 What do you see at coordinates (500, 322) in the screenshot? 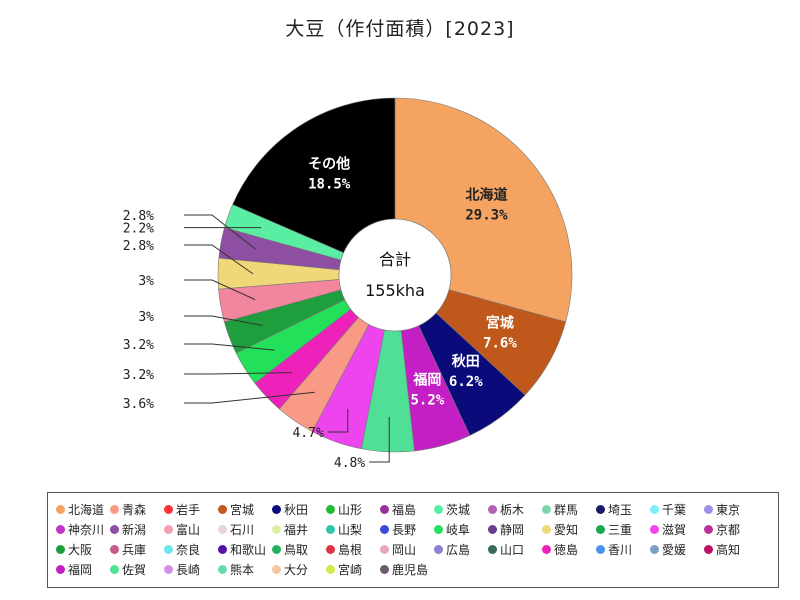
I see `slice-name-label: 宮城` at bounding box center [500, 322].